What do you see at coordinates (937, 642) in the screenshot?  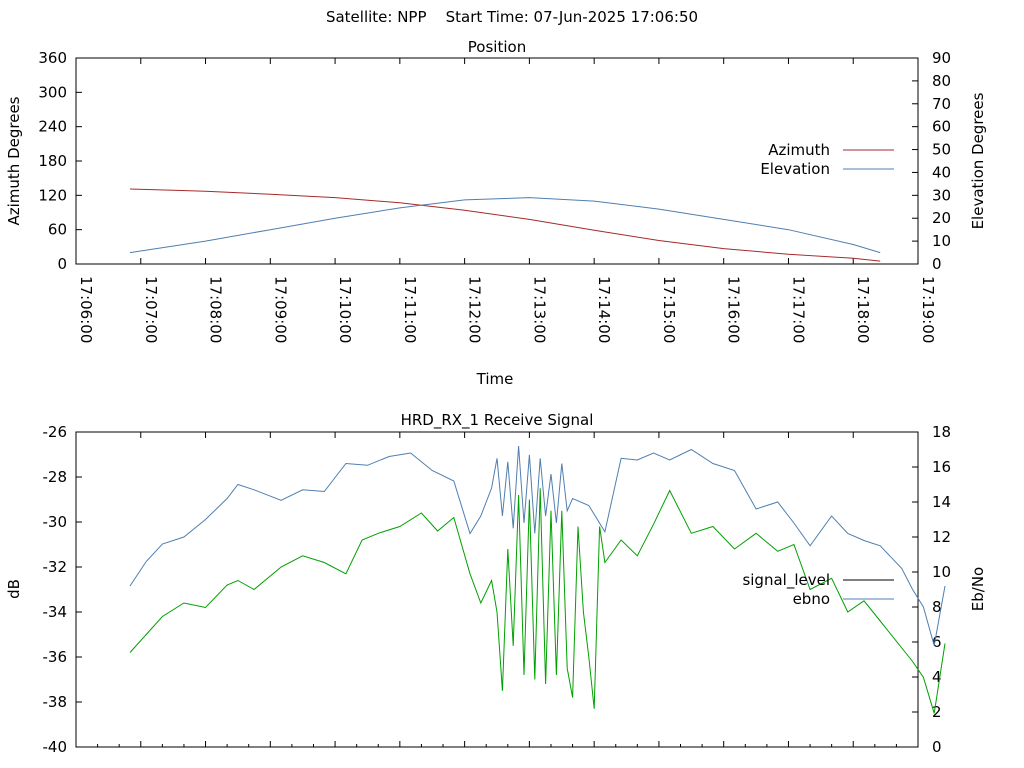 I see `ebno-tick-label: 6` at bounding box center [937, 642].